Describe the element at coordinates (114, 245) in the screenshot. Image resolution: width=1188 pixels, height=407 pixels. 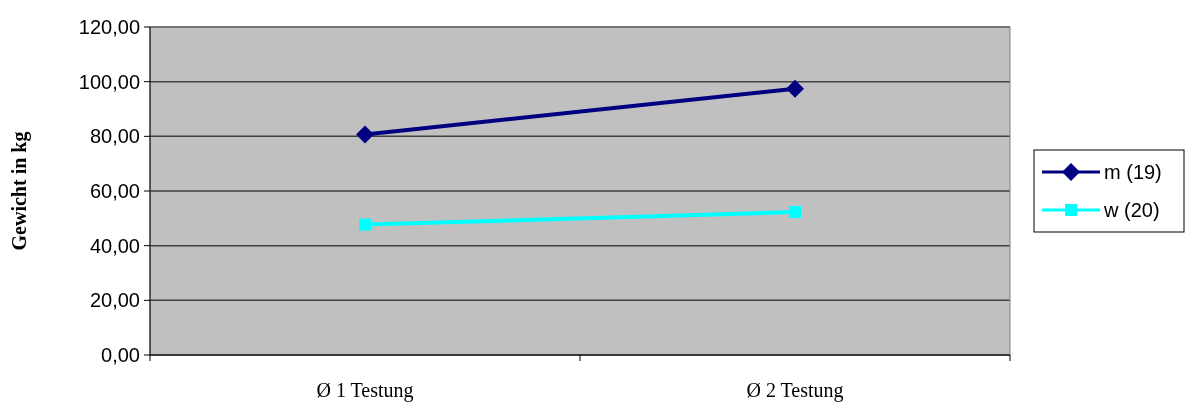
I see `y-tick-label: 40,00` at that location.